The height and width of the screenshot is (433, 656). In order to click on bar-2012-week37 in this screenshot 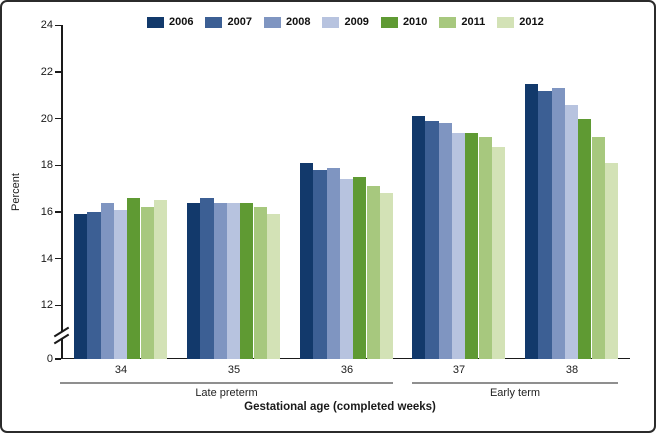, I will do `click(498, 252)`.